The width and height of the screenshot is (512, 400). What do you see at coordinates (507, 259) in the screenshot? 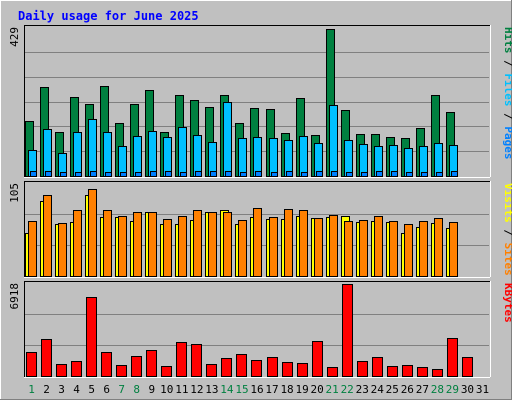
I see `legend-entry-sites: Sites` at bounding box center [507, 259].